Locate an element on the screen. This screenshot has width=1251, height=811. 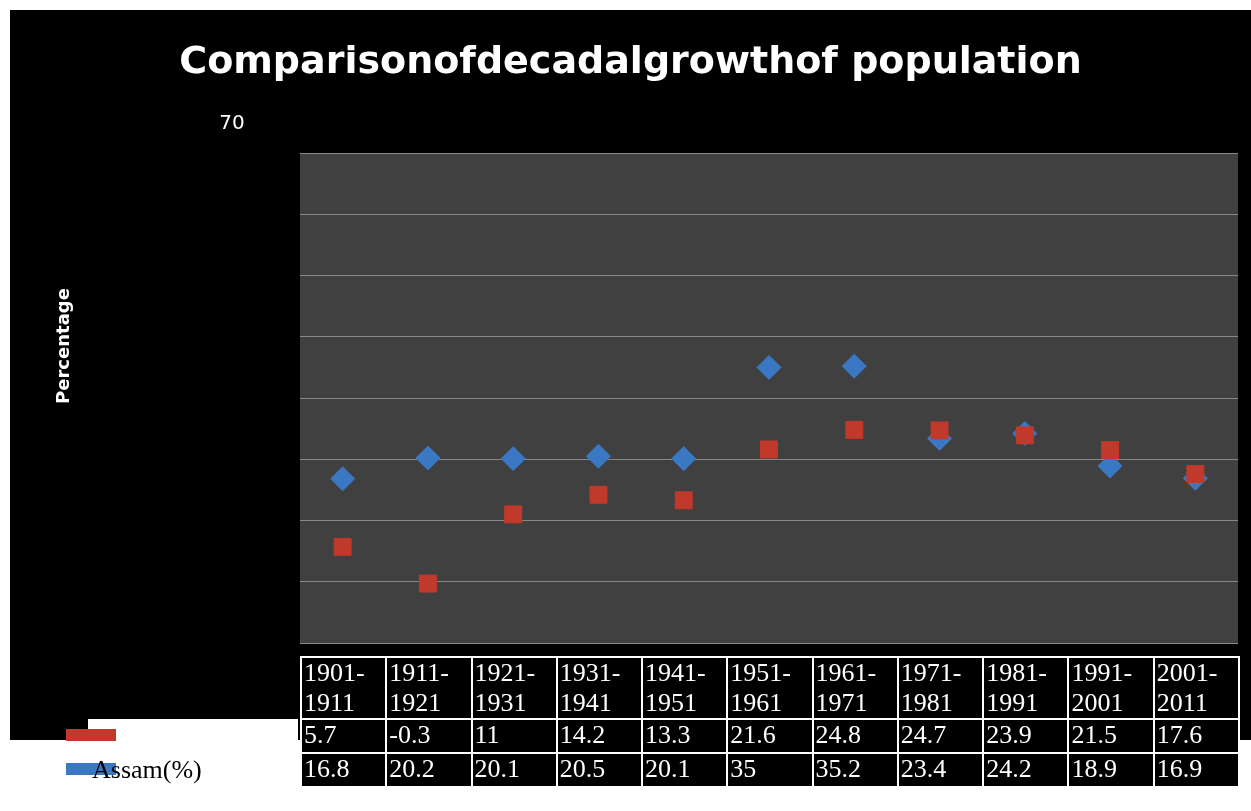
text: Percentage is located at coordinates (62, 346).